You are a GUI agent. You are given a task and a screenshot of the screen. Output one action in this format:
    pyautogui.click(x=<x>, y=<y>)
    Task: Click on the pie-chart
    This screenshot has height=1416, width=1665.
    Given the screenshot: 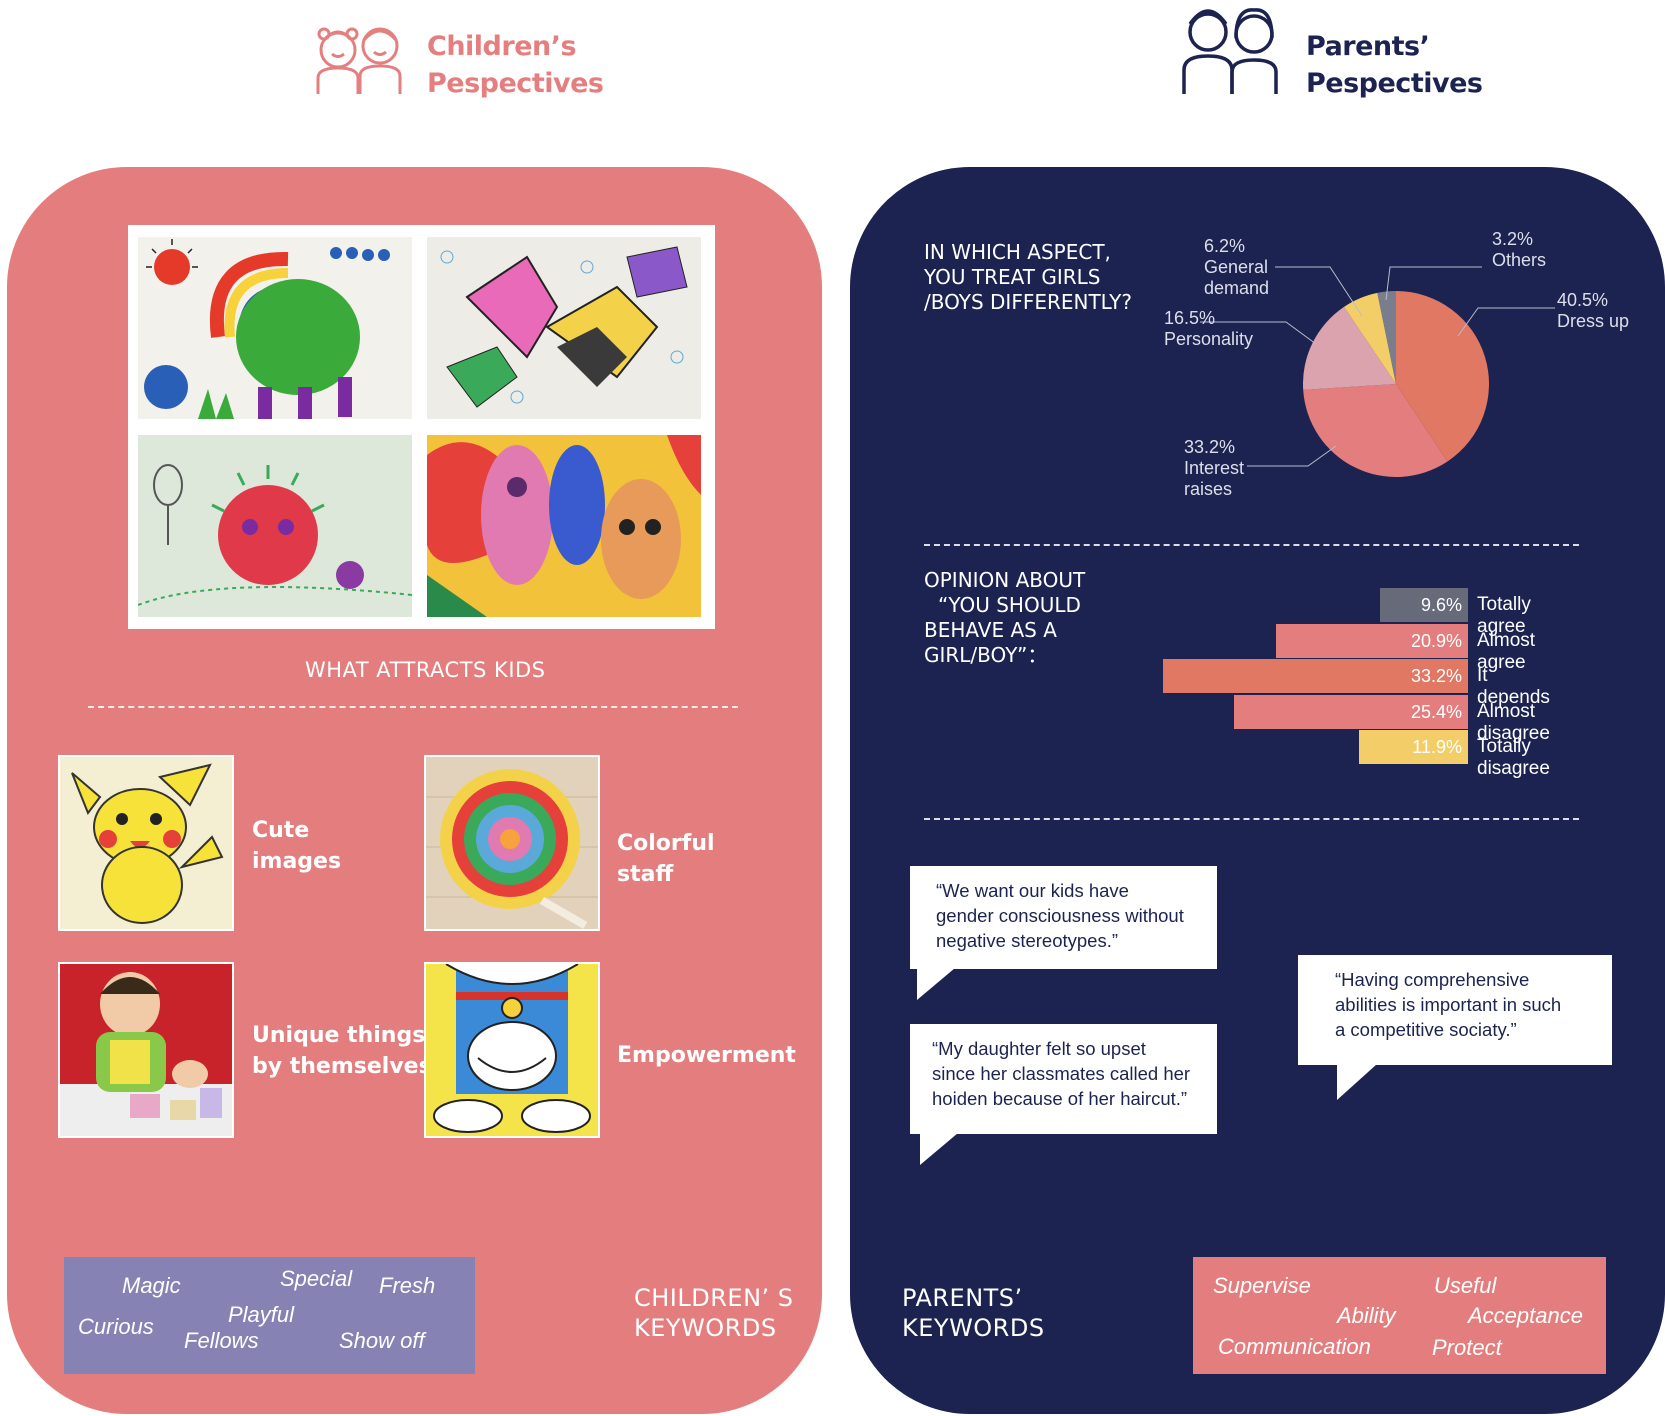 What is the action you would take?
    pyautogui.click(x=1396, y=384)
    